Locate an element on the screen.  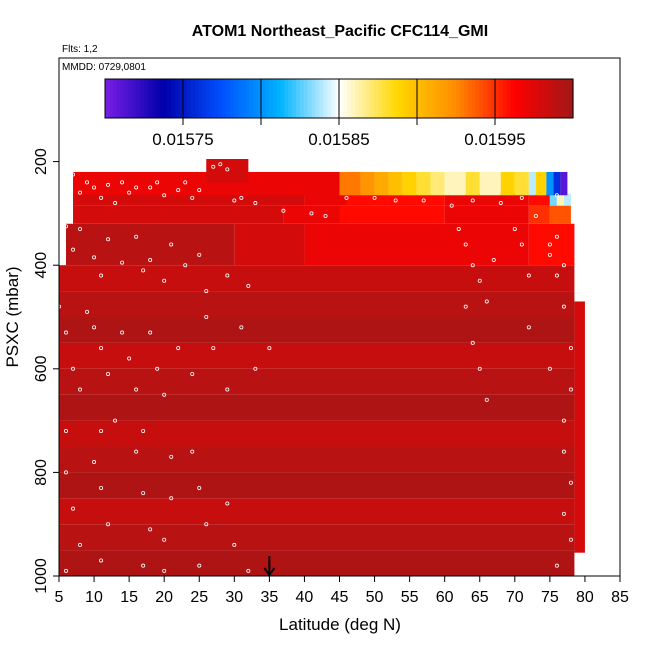
arrow-marker is located at coordinates (269, 566).